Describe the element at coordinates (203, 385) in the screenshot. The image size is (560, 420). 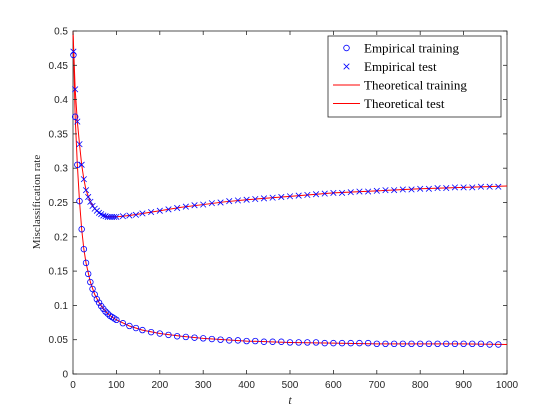
I see `x-tick-label: 300` at that location.